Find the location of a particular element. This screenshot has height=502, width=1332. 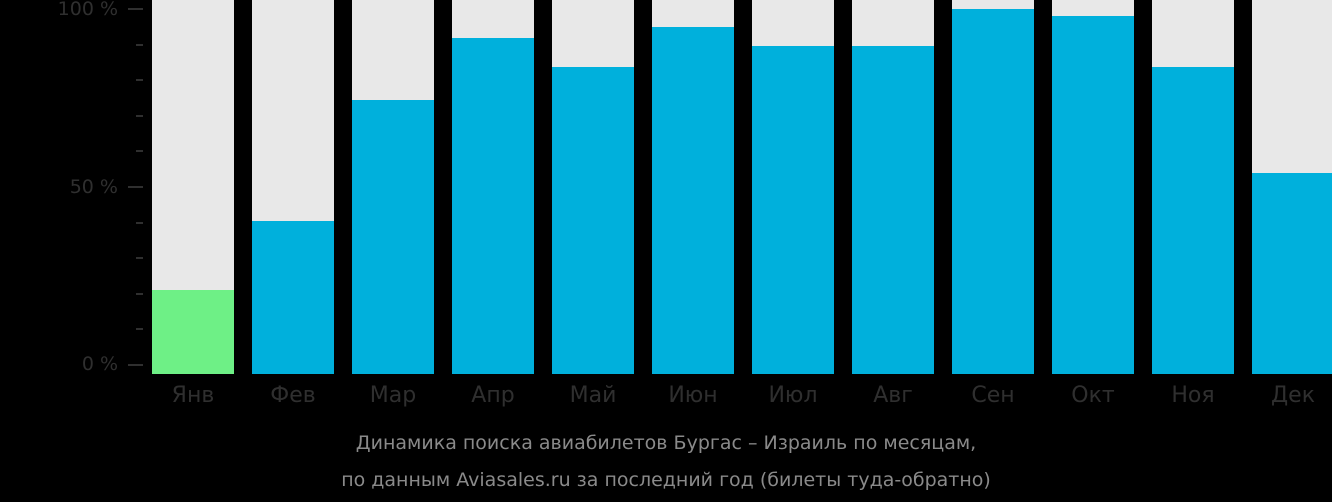

x-tick-label: Май is located at coordinates (593, 395).